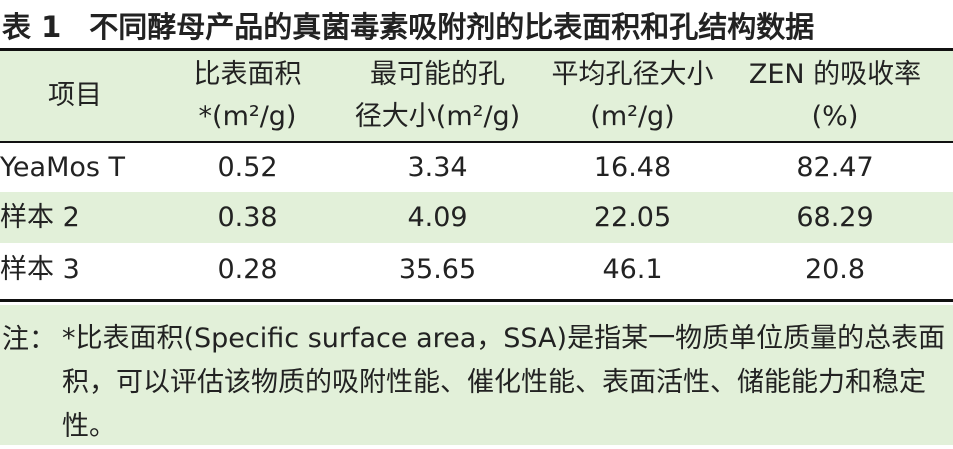 The image size is (953, 449). I want to click on row-label: 样本 2, so click(40, 217).